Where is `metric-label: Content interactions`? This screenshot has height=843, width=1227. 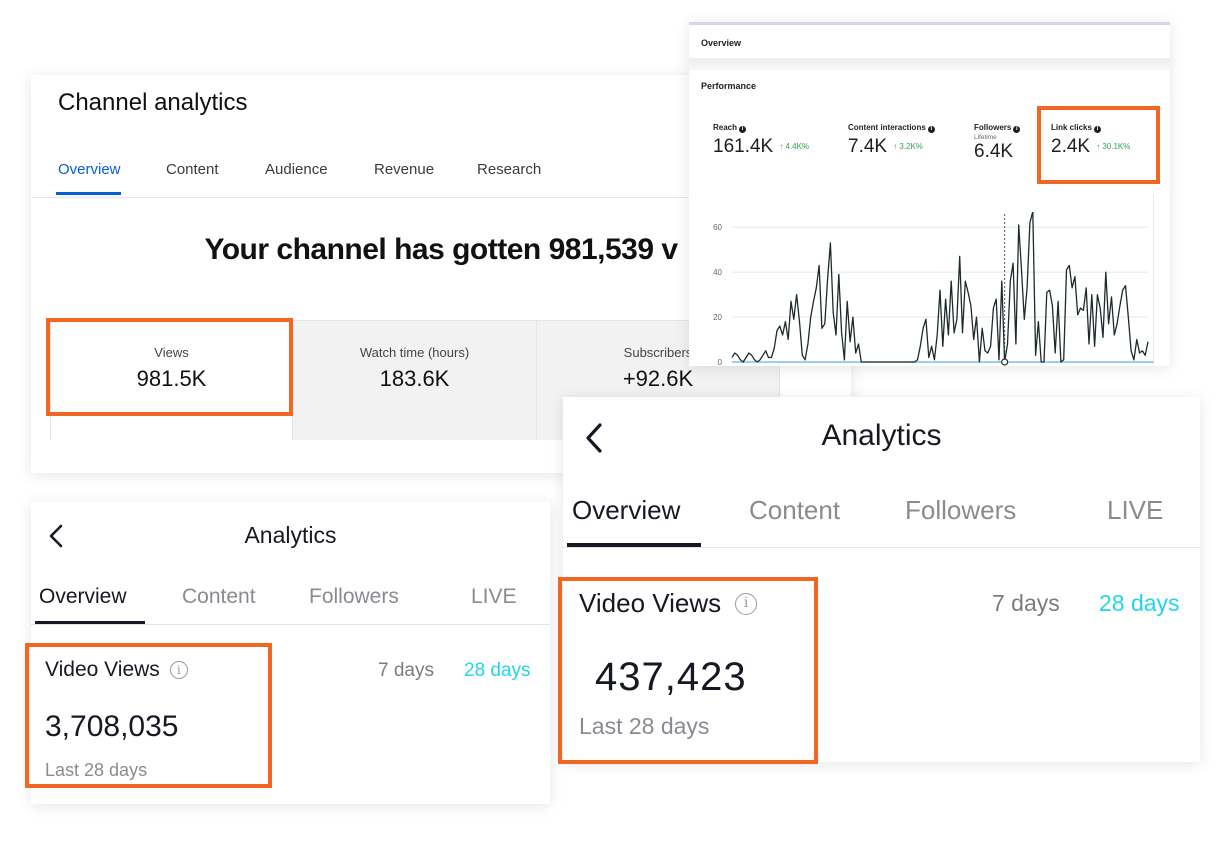
metric-label: Content interactions is located at coordinates (887, 127).